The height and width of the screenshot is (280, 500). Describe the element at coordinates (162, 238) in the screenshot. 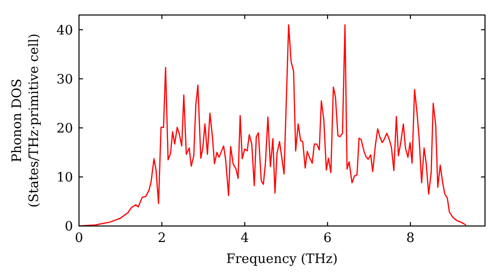

I see `x-tick-label: 2` at that location.